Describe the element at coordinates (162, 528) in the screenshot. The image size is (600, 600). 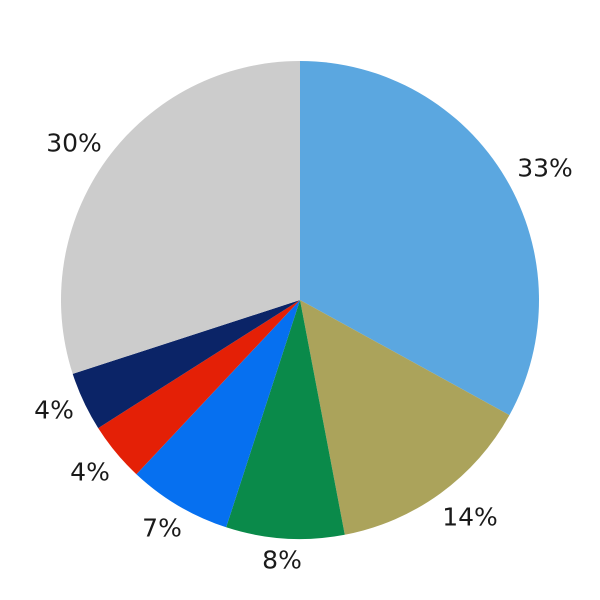
I see `pie-slice-label-4: 7%` at that location.